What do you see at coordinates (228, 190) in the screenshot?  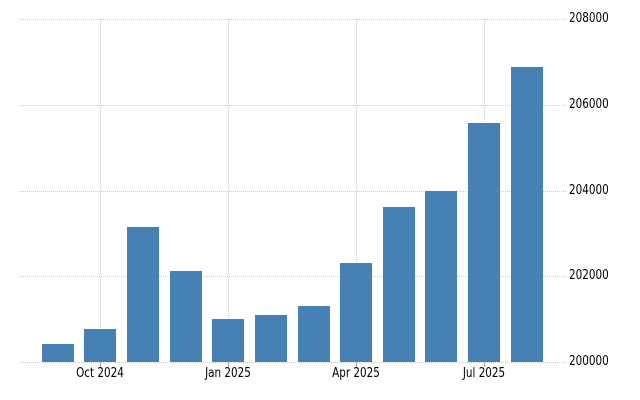 I see `gridline-v-jan-2025` at bounding box center [228, 190].